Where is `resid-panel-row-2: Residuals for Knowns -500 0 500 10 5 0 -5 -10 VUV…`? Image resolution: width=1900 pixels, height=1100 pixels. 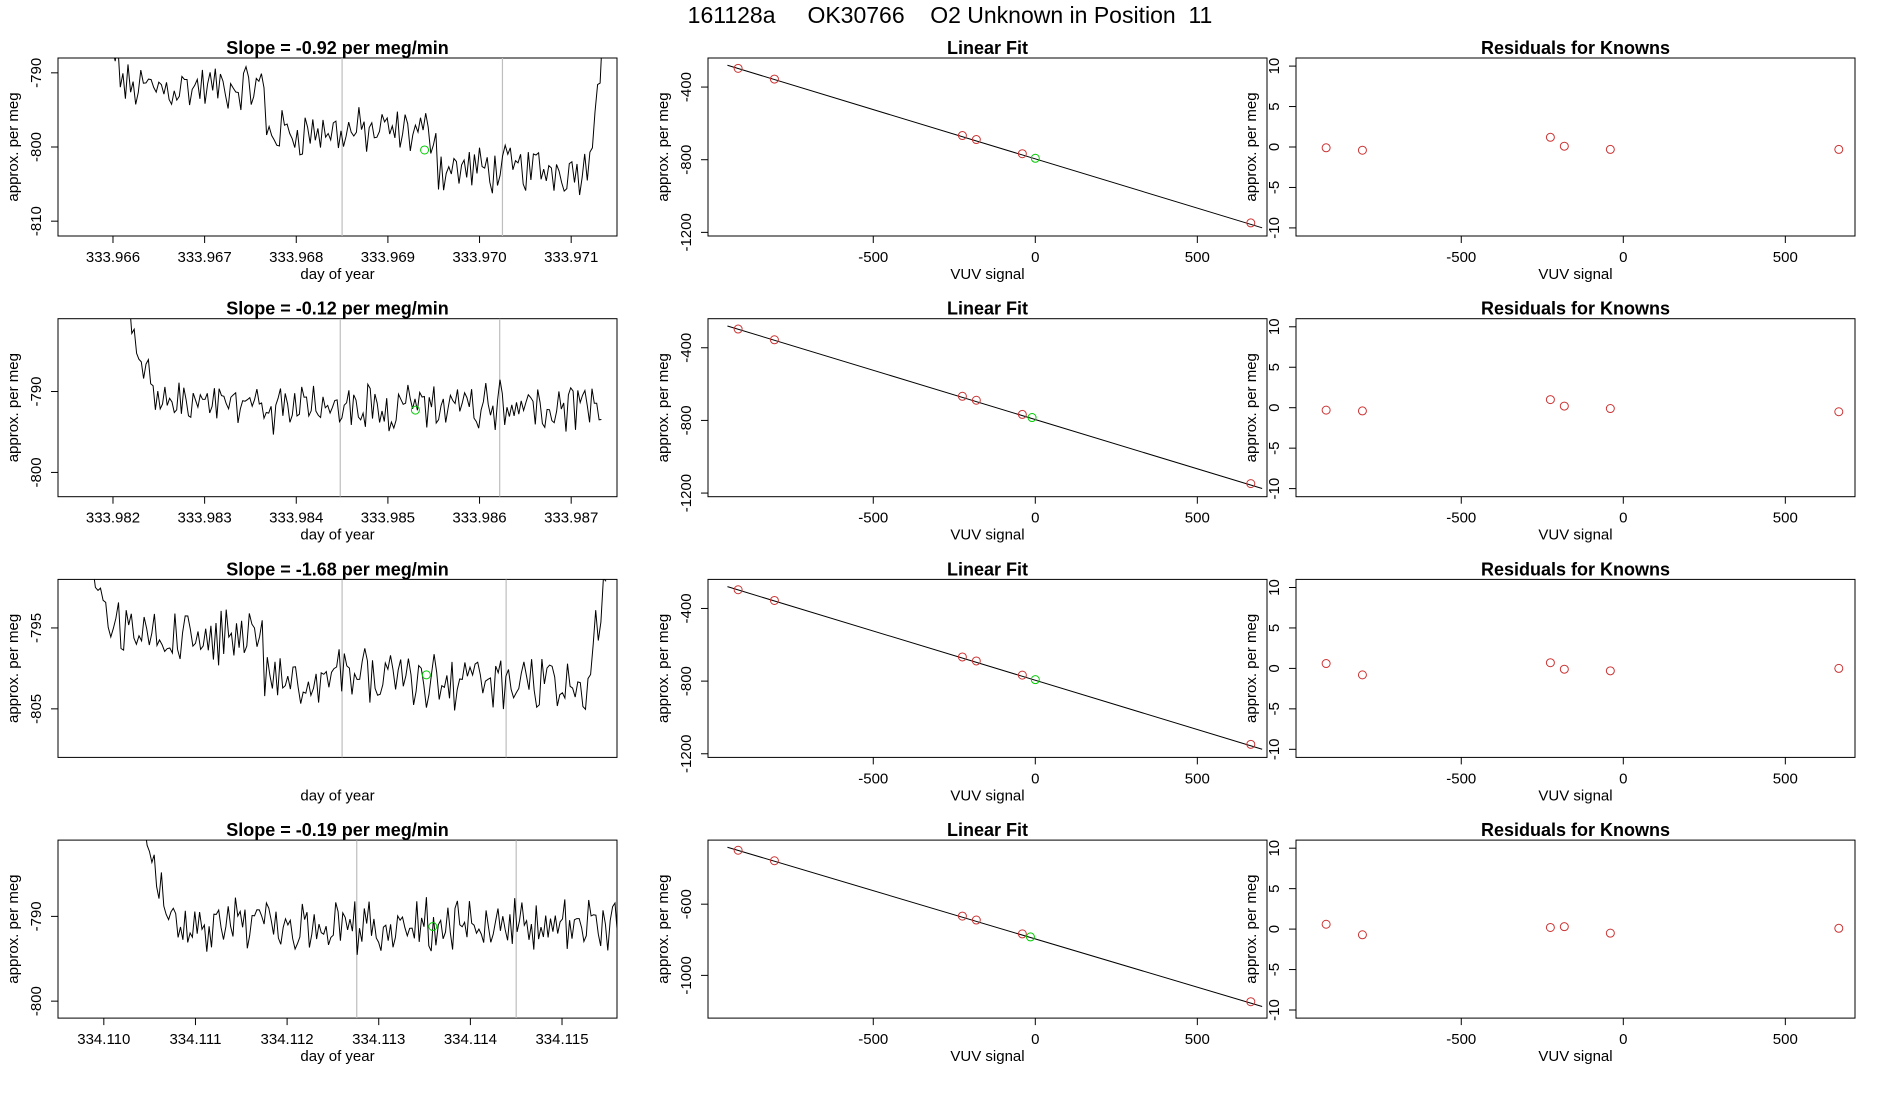
resid-panel-row-2: Residuals for Knowns -500 0 500 10 5 0 -5 -10 VUV… is located at coordinates (1549, 421).